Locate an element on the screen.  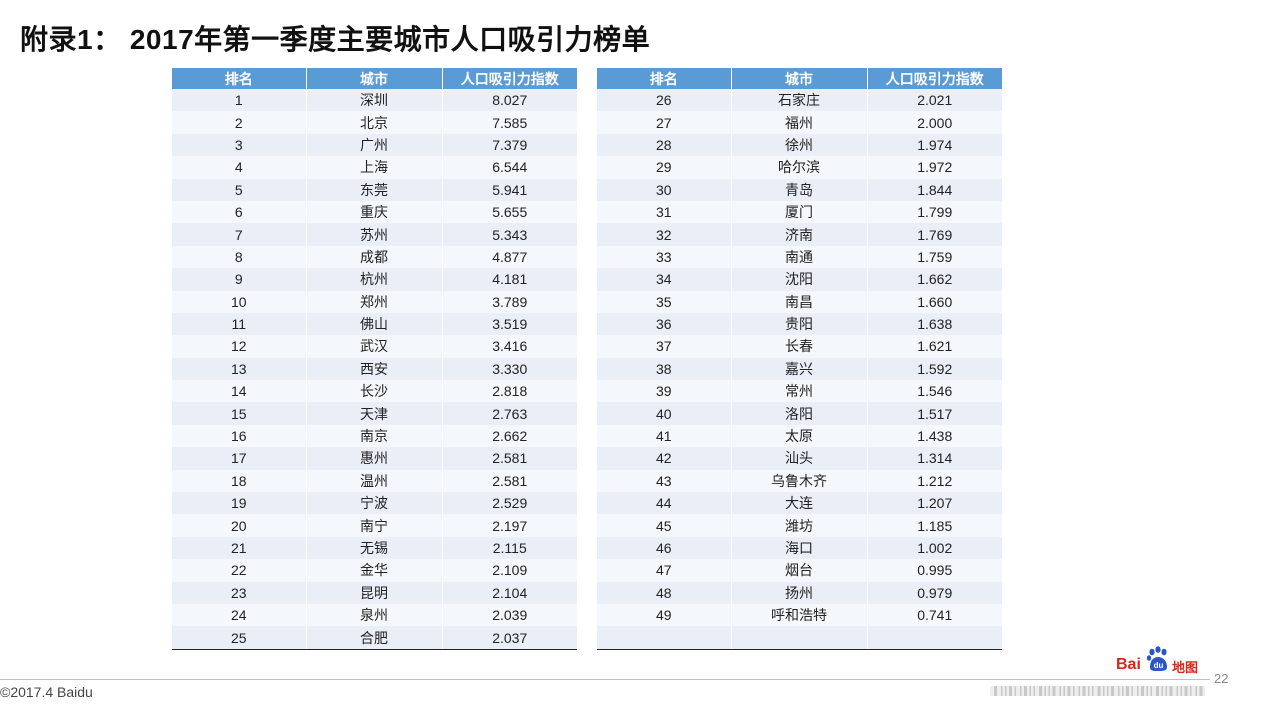
table-row: 40 洛阳 1.517 is located at coordinates (799, 413).